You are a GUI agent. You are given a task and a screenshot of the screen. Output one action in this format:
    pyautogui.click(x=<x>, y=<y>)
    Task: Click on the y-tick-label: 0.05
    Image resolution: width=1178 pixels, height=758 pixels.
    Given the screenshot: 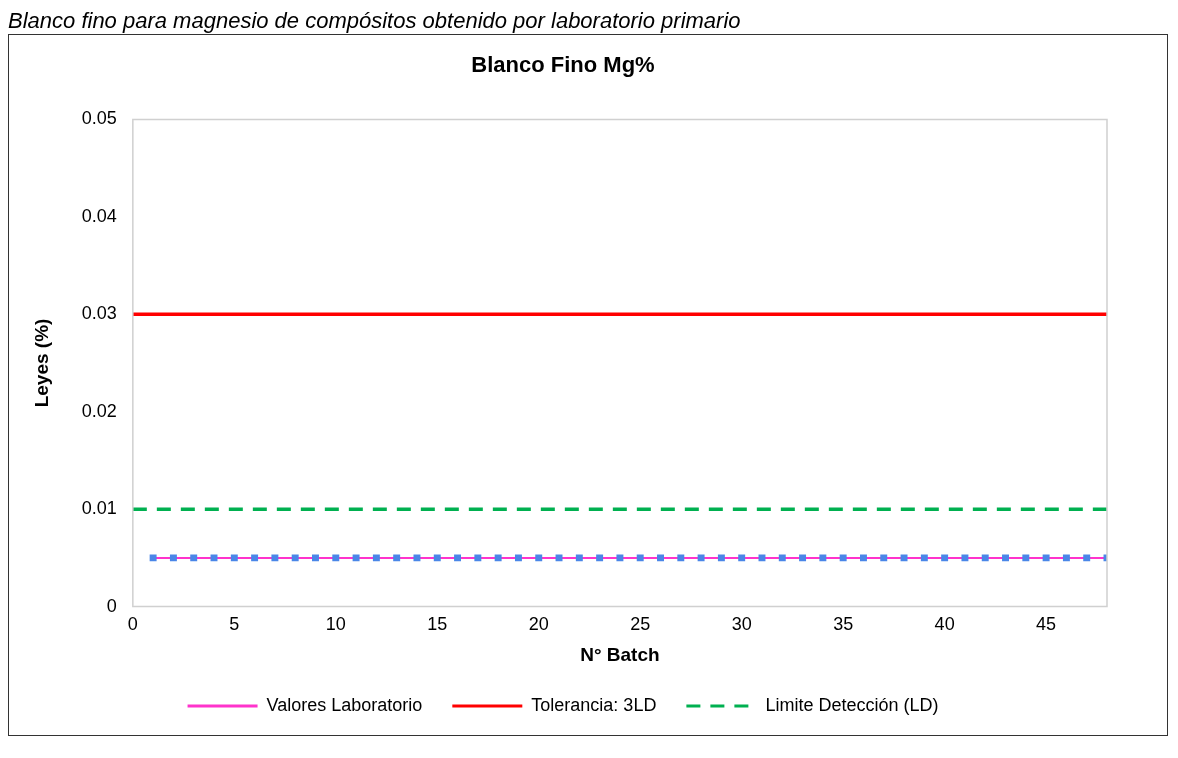 What is the action you would take?
    pyautogui.click(x=99, y=118)
    